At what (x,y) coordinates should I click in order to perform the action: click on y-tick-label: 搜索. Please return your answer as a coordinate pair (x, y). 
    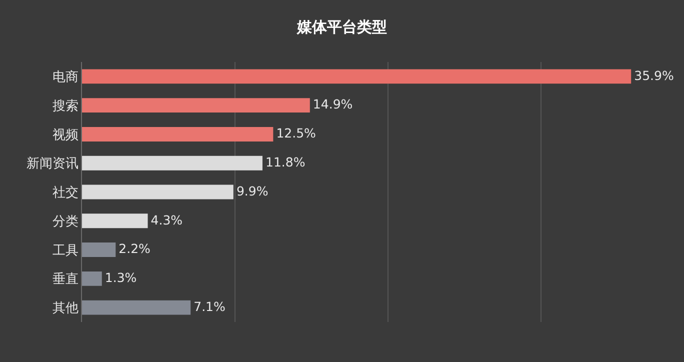
    Looking at the image, I should click on (65, 106).